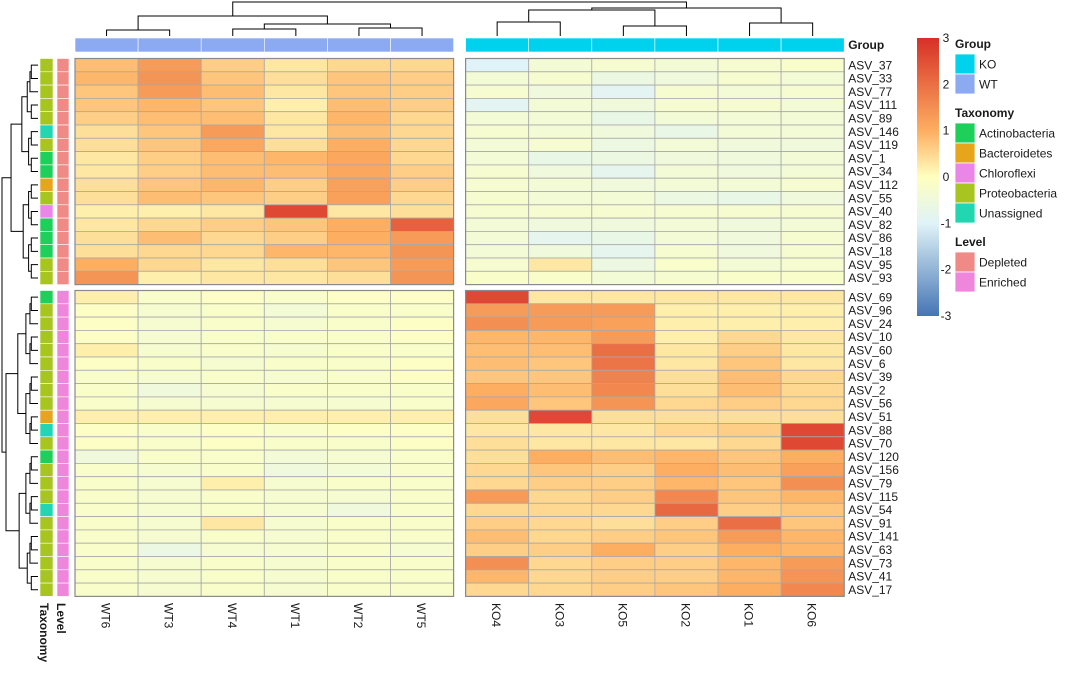 The width and height of the screenshot is (1080, 675). I want to click on taxonomy-annotation-title: Taxonomy, so click(44, 632).